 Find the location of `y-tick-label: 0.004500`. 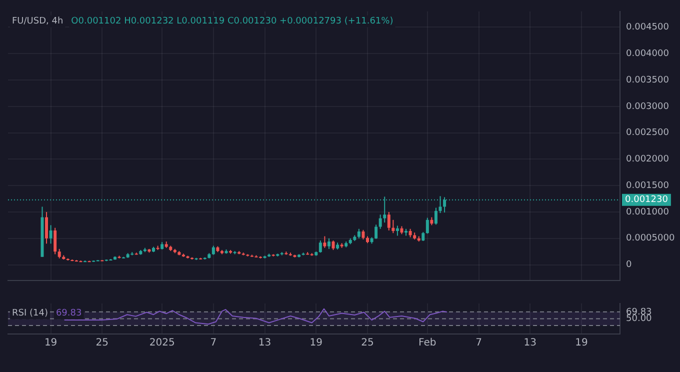

y-tick-label: 0.004500 is located at coordinates (648, 27).